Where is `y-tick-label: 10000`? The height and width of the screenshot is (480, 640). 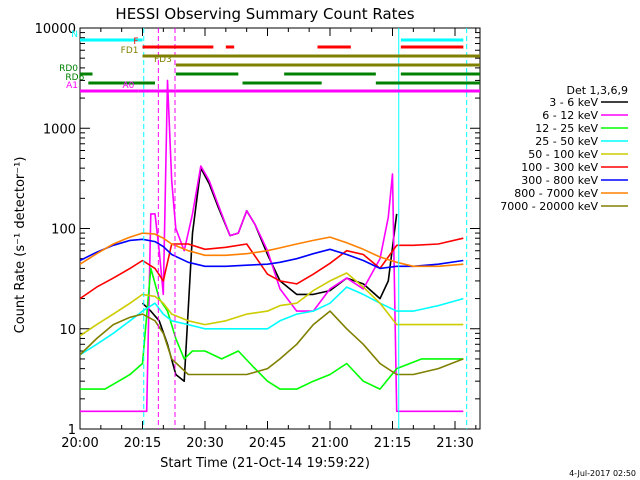 y-tick-label: 10000 is located at coordinates (55, 29).